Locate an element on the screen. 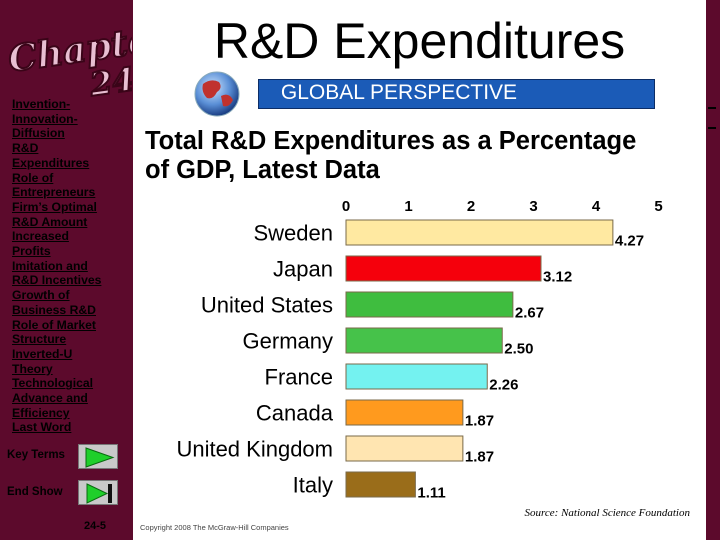 The width and height of the screenshot is (720, 540). nav-link: Business R&D is located at coordinates (54, 309).